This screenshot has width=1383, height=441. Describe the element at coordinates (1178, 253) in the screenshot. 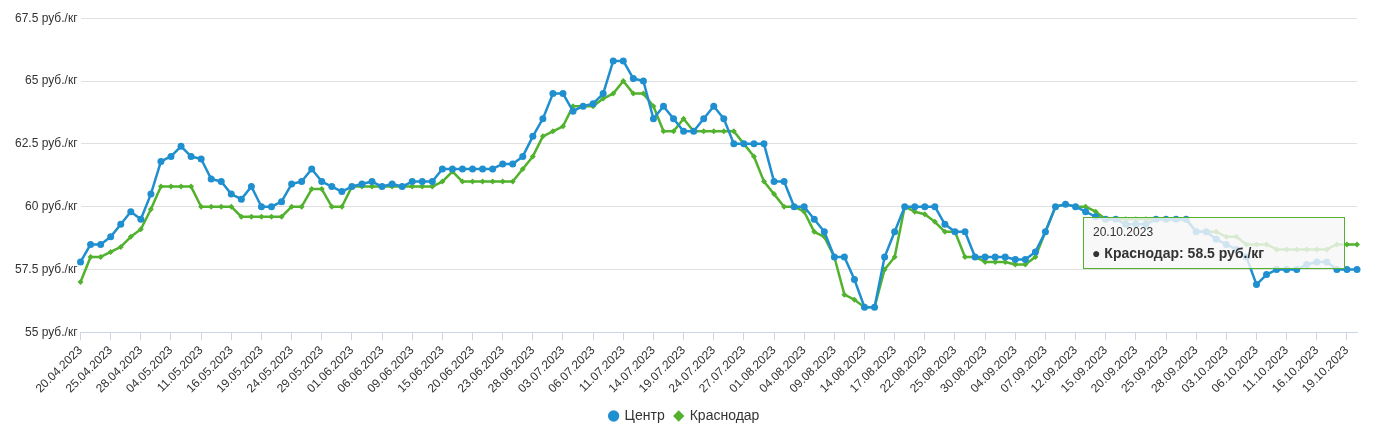

I see `annotation: ● Краснодар: 58.5 руб./кг` at that location.